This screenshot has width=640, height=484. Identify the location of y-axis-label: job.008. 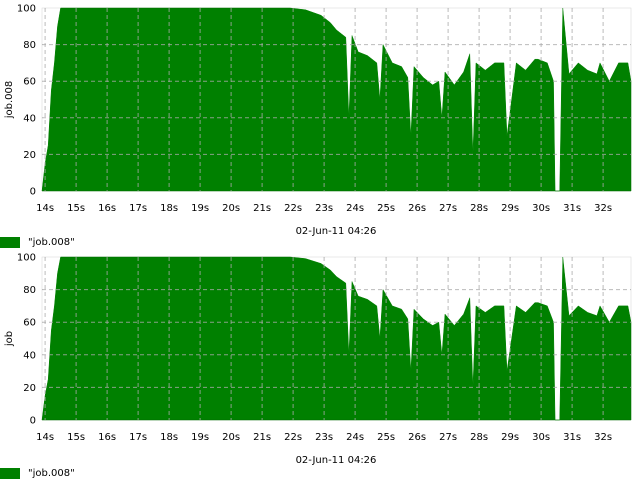
(9, 100).